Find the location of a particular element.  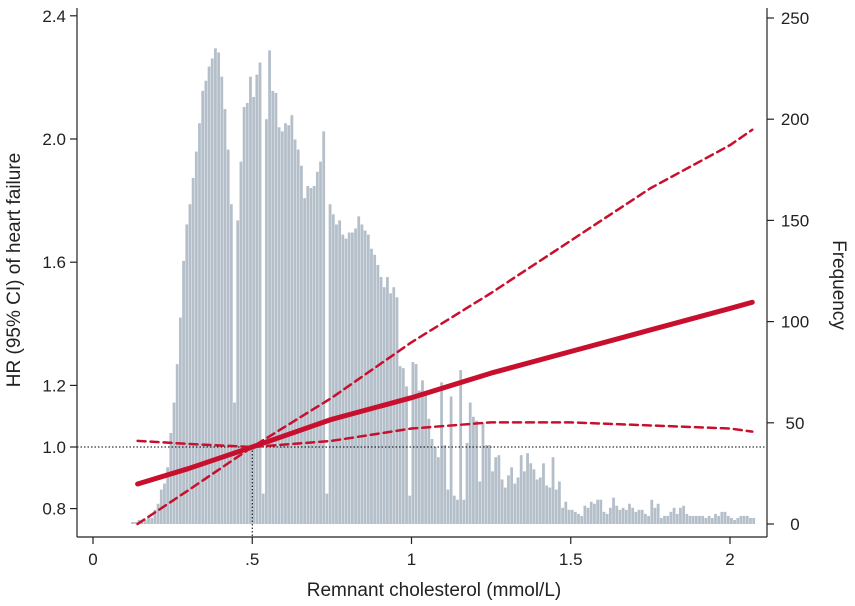

y-left-tick-label: 1.2 is located at coordinates (54, 385).